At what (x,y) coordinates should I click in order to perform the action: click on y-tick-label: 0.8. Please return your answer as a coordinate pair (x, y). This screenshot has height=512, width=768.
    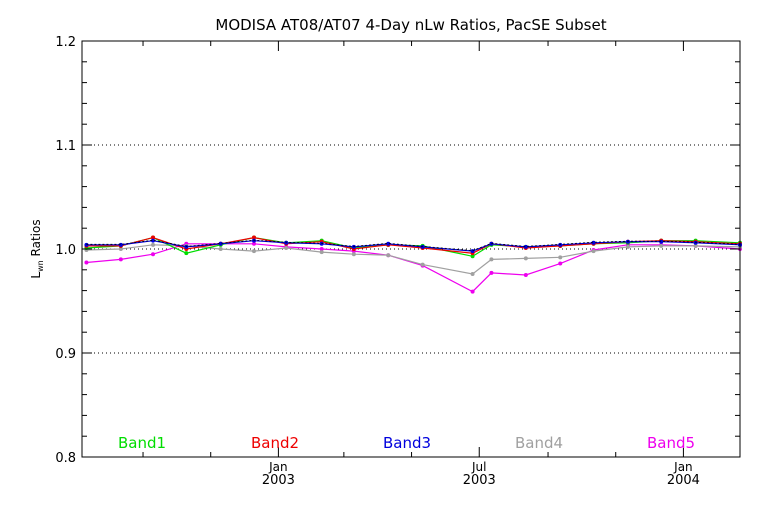
    Looking at the image, I should click on (65, 458).